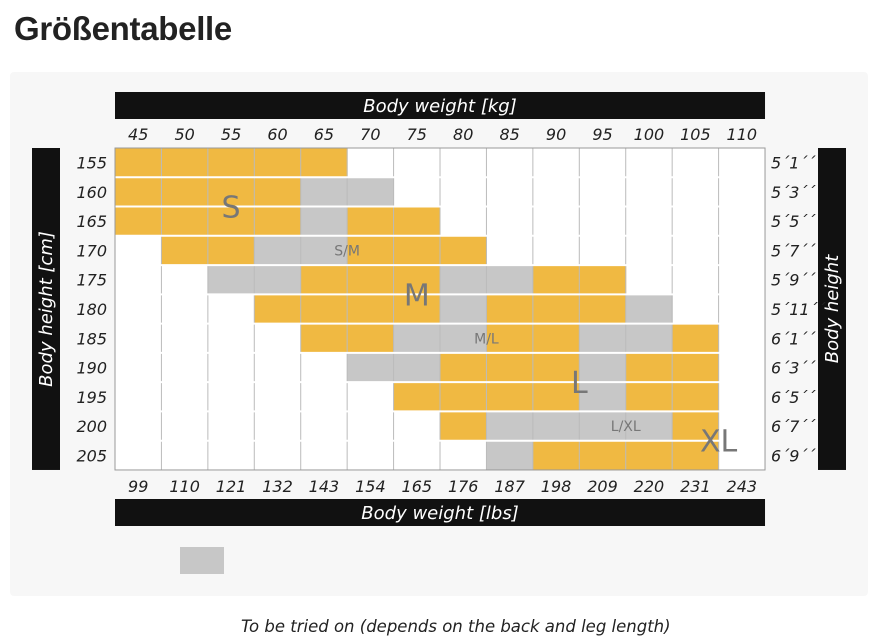 Image resolution: width=879 pixels, height=636 pixels. I want to click on x-tick-kg: 65, so click(324, 134).